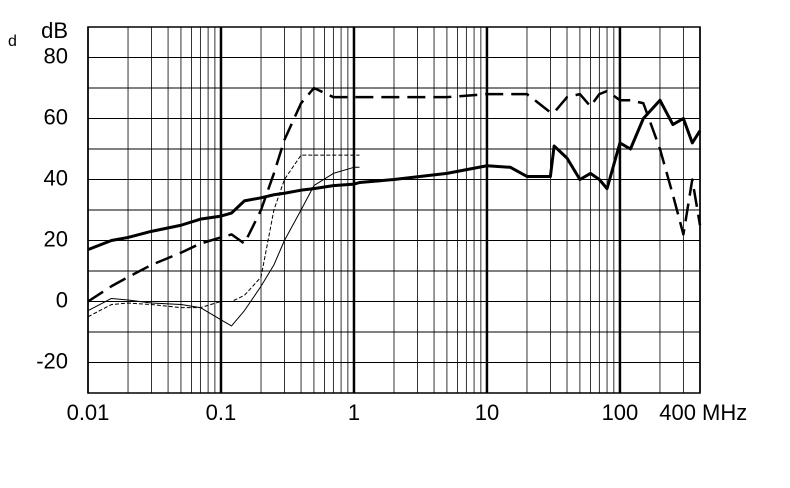  I want to click on x-tick-label: 1, so click(354, 412).